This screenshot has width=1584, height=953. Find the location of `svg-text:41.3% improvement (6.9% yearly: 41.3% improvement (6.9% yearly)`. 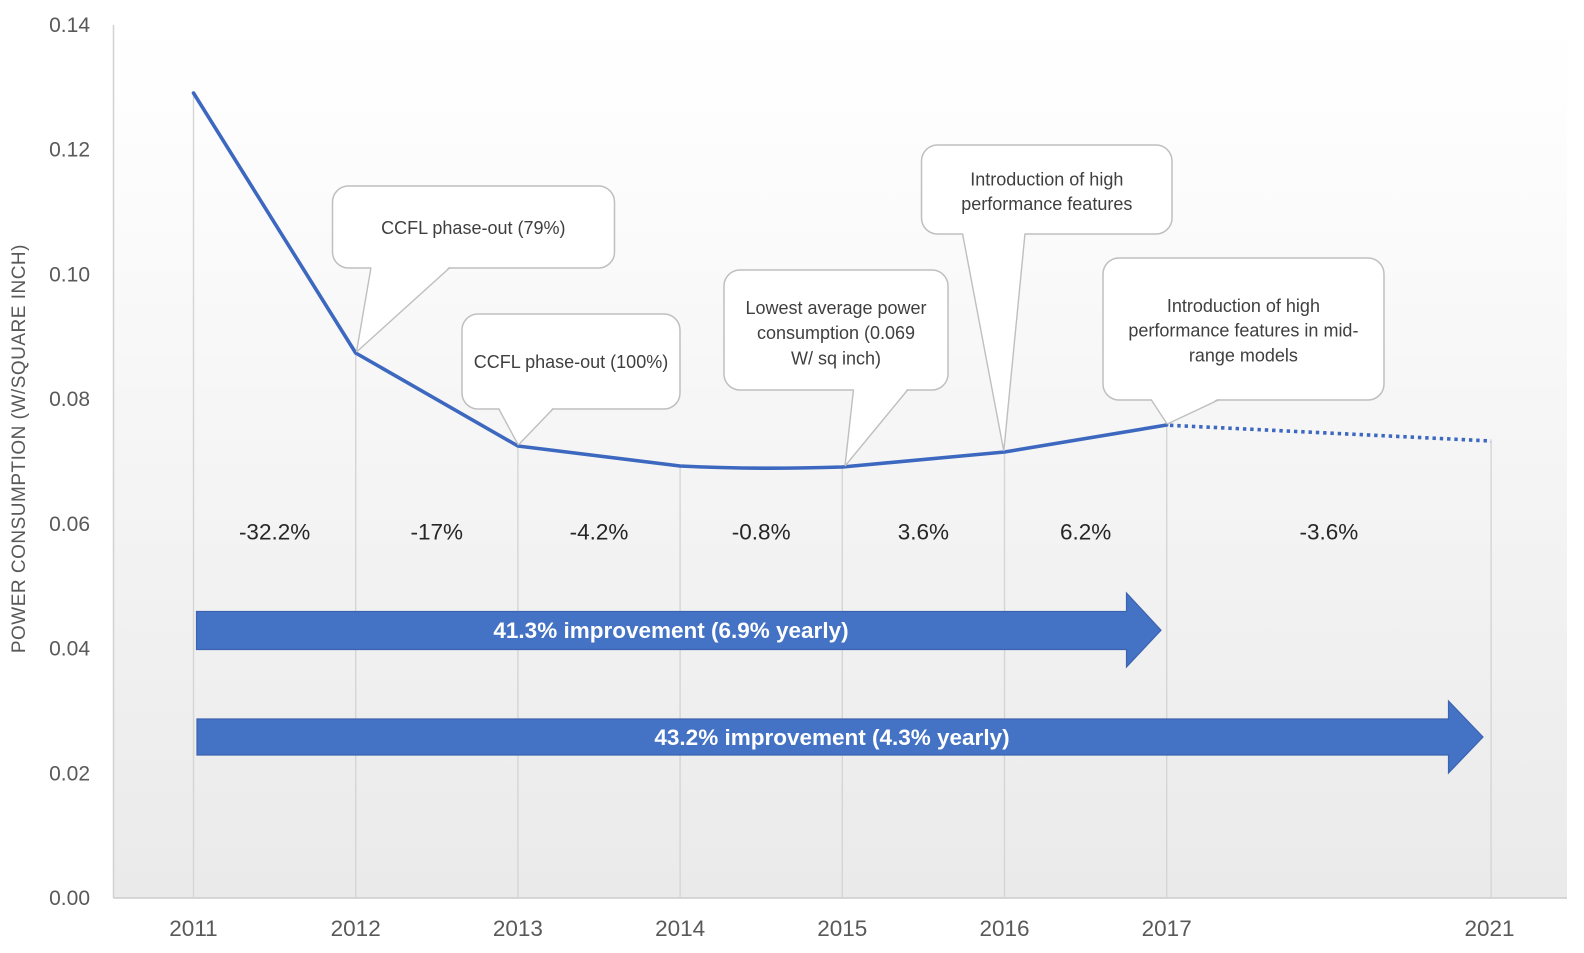

svg-text:41.3% improvement (6.9% yearly: 41.3% improvement (6.9% yearly) is located at coordinates (670, 630).